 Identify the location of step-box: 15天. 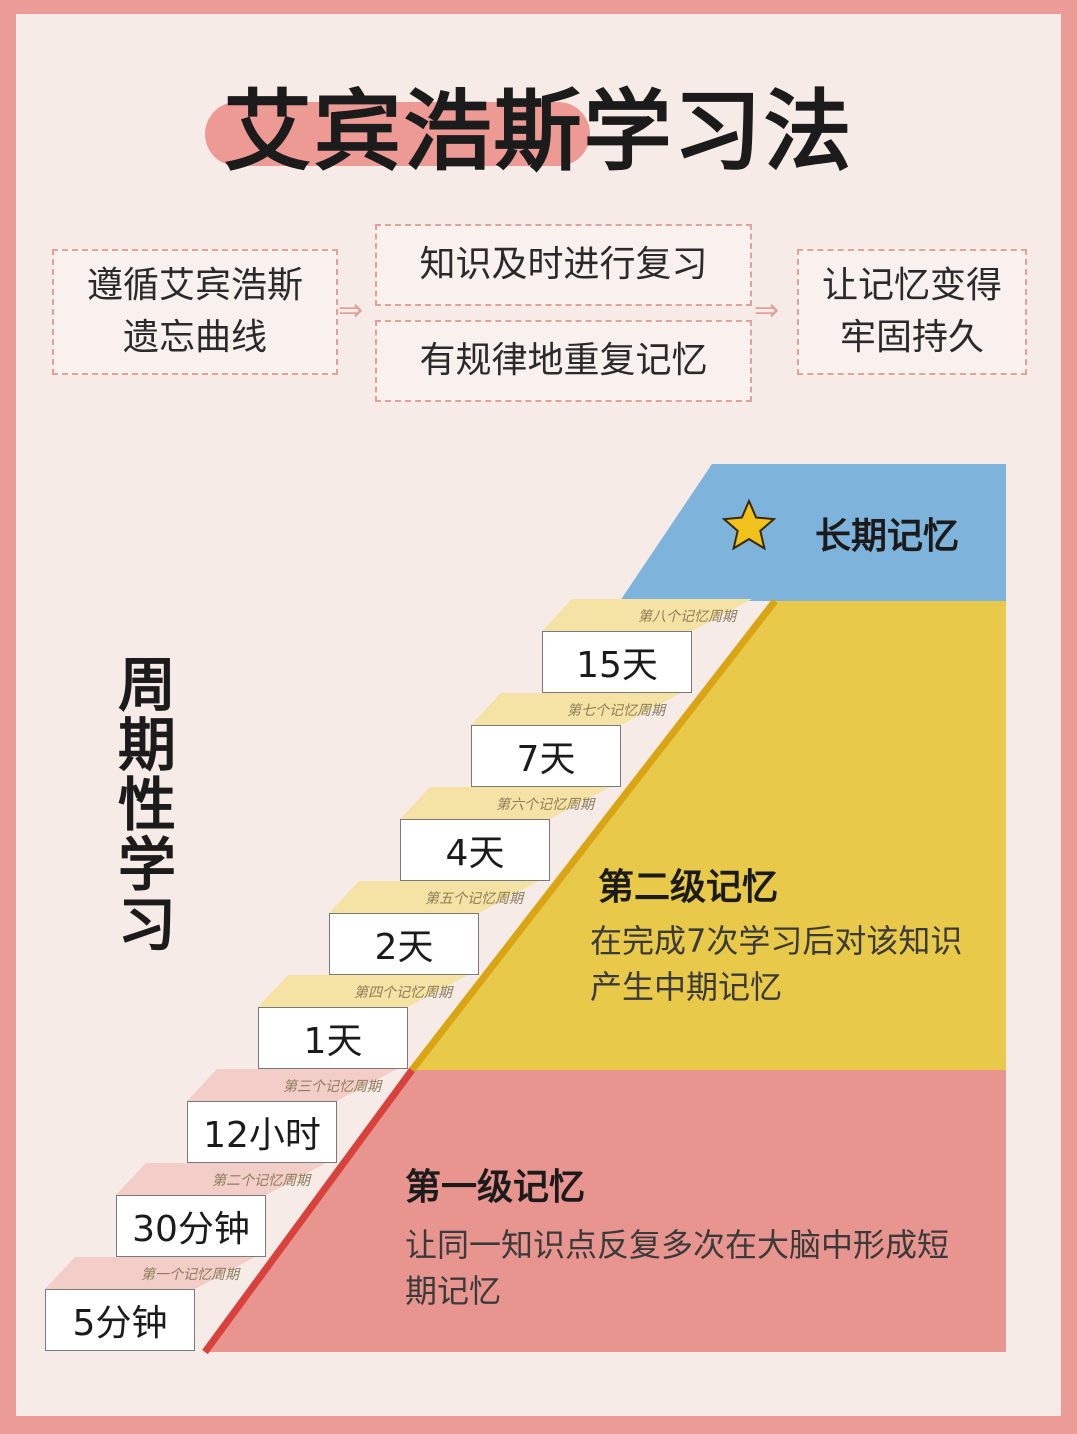
(617, 662).